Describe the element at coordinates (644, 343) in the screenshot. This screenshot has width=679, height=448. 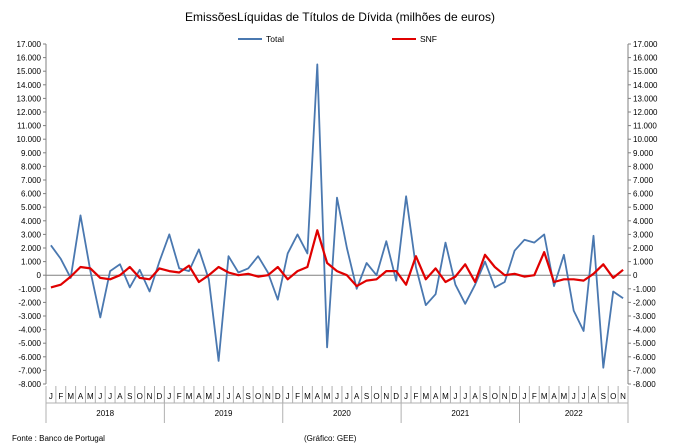
I see `right-tick-label: -5.000` at that location.